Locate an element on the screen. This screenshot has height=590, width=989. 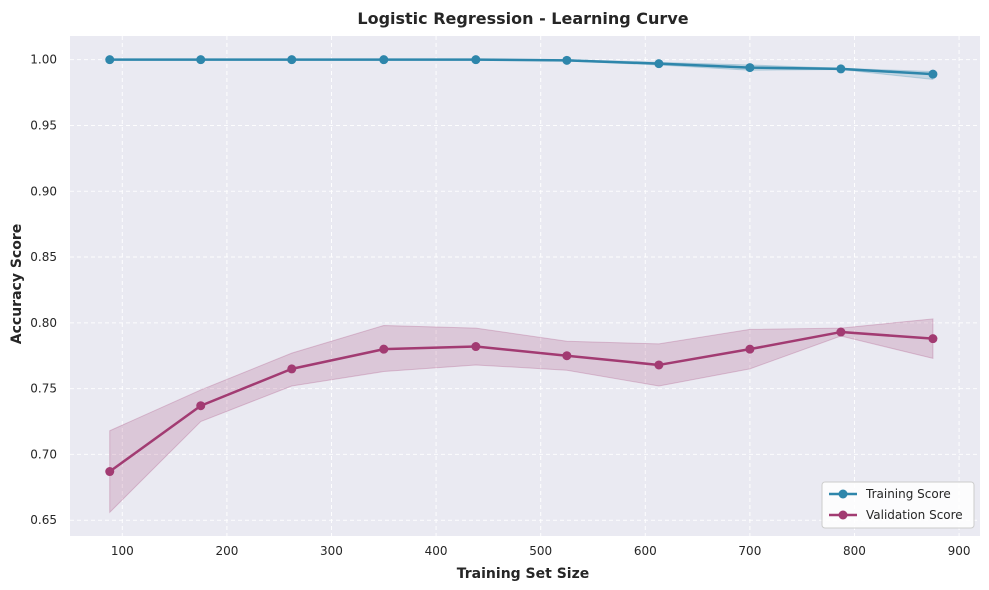
legend-item-training: Training Score is located at coordinates (890, 494).